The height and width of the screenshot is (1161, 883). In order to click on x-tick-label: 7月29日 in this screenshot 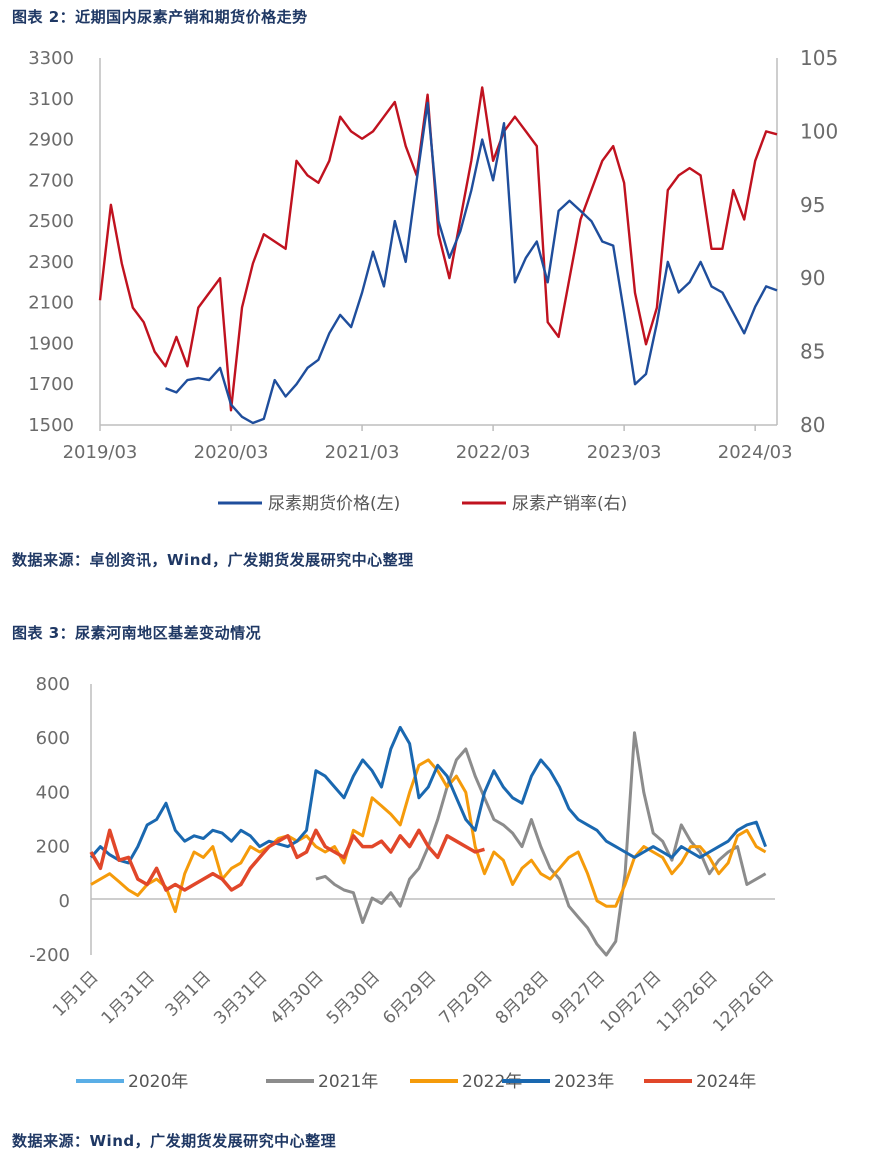, I will do `click(465, 997)`.